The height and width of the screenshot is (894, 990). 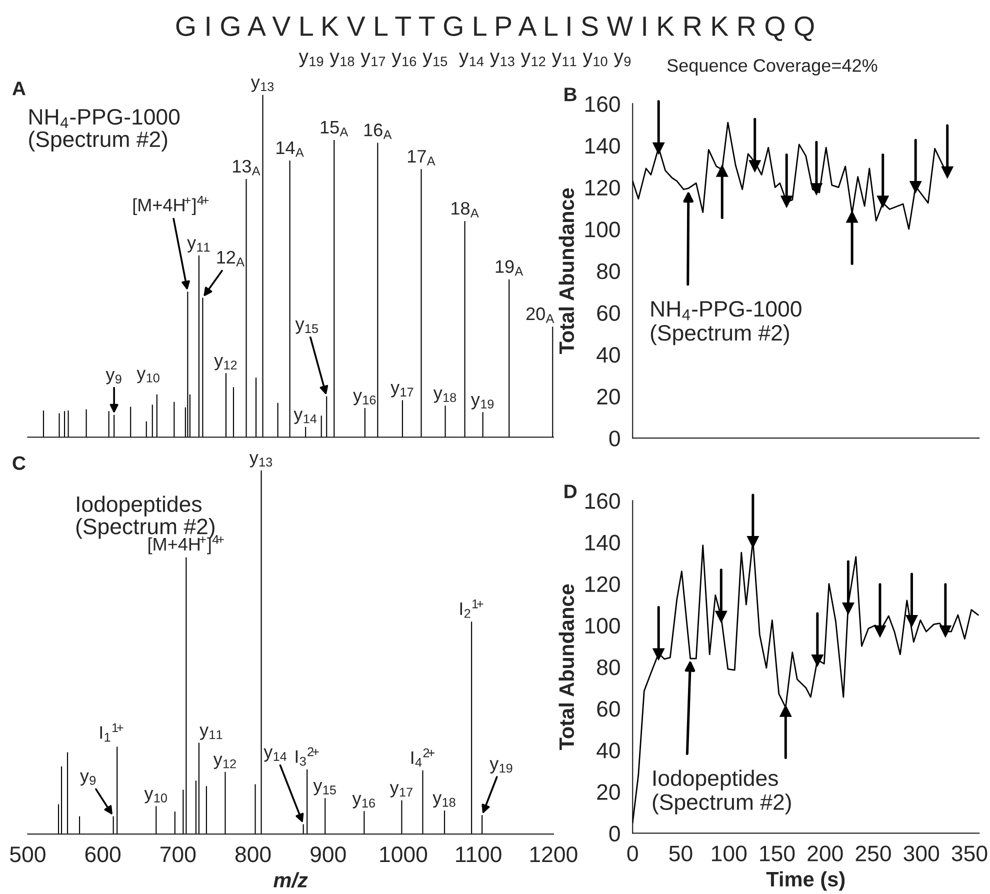 What do you see at coordinates (479, 854) in the screenshot?
I see `x-tick-label: 1100` at bounding box center [479, 854].